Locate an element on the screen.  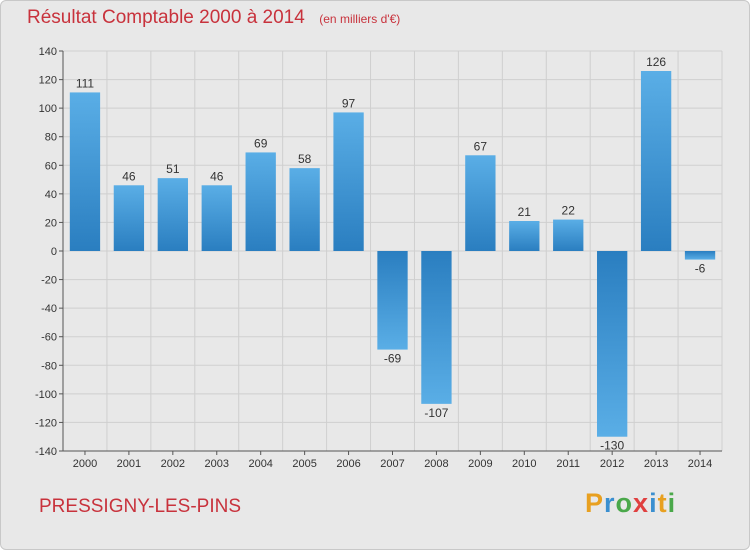
bar-2001 is located at coordinates (129, 218).